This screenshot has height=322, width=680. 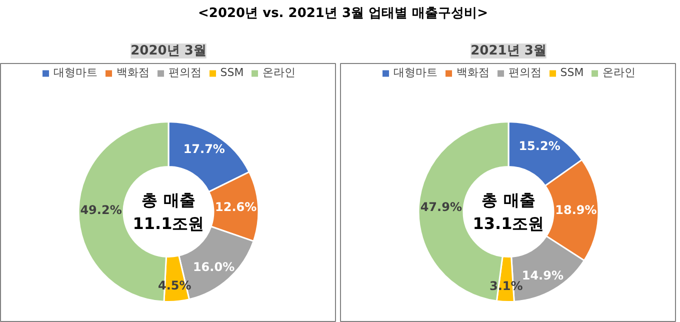 What do you see at coordinates (343, 14) in the screenshot?
I see `text: <2020년 vs. 2021년 3월 업태별 매출구성비>` at bounding box center [343, 14].